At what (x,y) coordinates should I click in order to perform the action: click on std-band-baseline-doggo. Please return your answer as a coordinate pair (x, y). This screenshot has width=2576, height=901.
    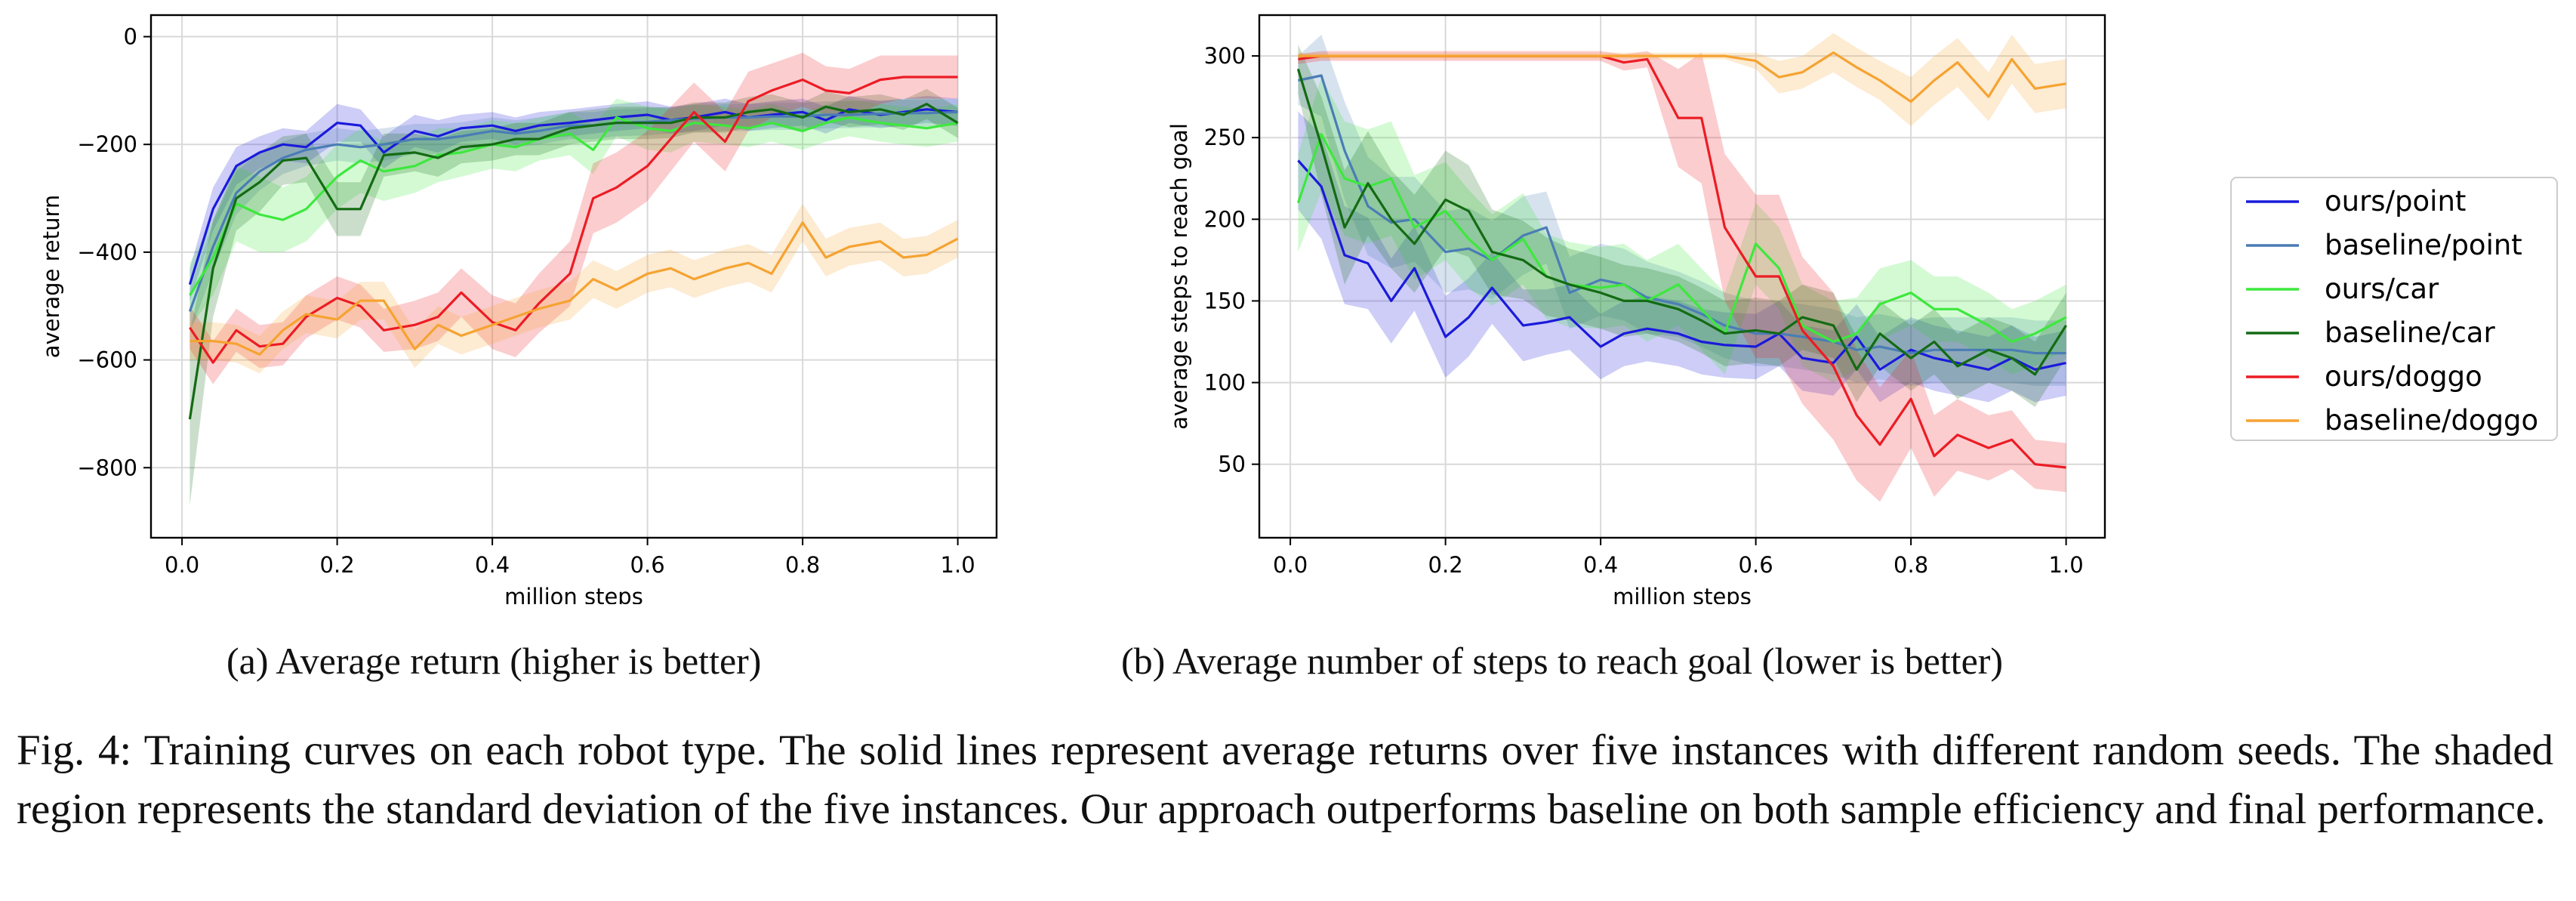
    Looking at the image, I should click on (574, 288).